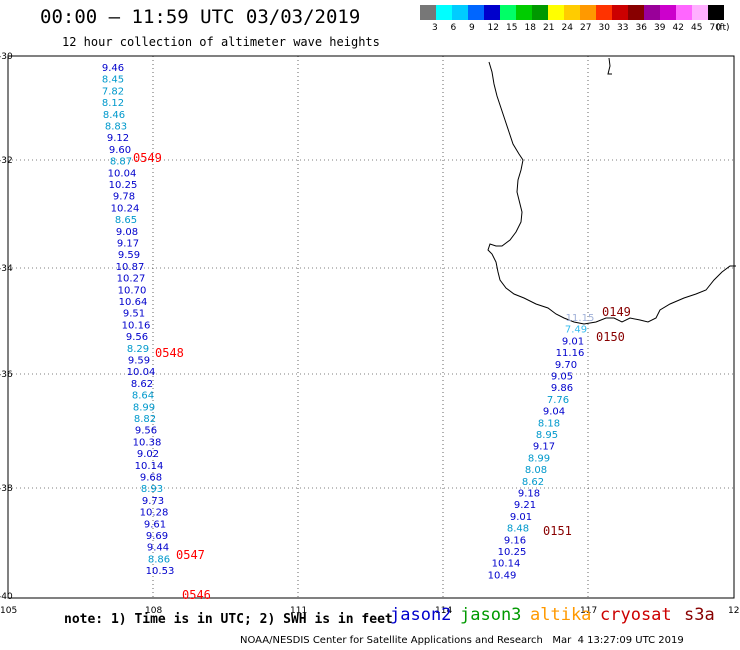 The image size is (740, 650). I want to click on swh-value: 8.65, so click(126, 220).